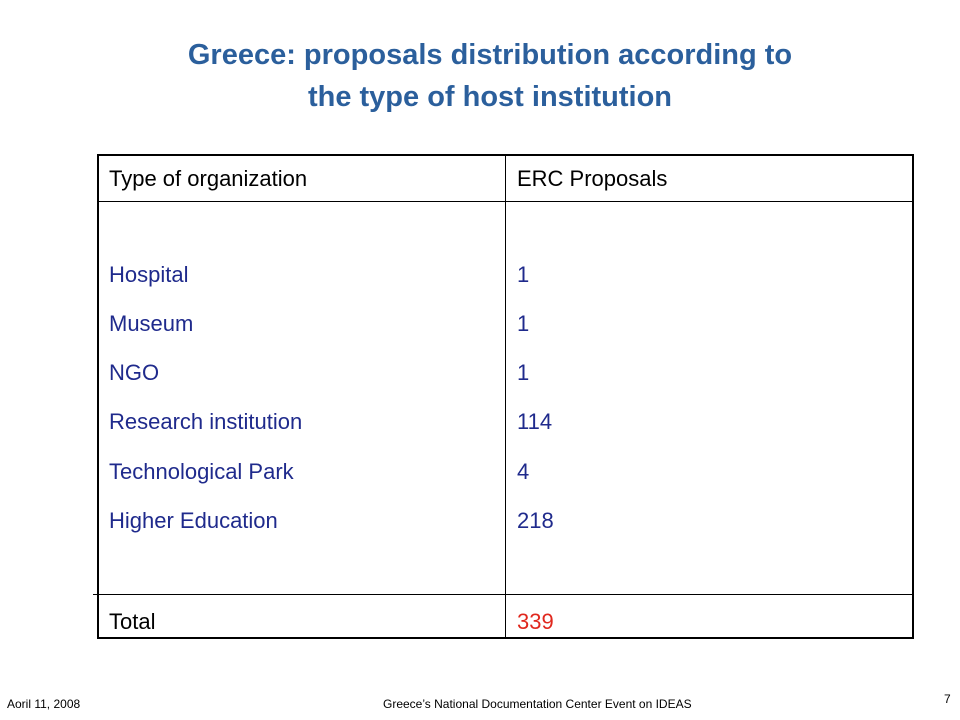 This screenshot has height=720, width=960. I want to click on table-row-type: Hospital, so click(149, 274).